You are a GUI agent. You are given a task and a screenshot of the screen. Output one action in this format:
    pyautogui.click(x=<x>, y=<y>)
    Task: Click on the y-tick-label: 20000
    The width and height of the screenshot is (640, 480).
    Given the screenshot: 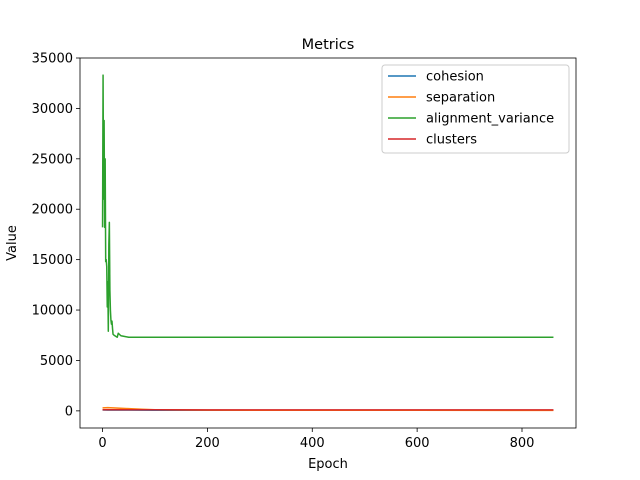 What is the action you would take?
    pyautogui.click(x=52, y=210)
    